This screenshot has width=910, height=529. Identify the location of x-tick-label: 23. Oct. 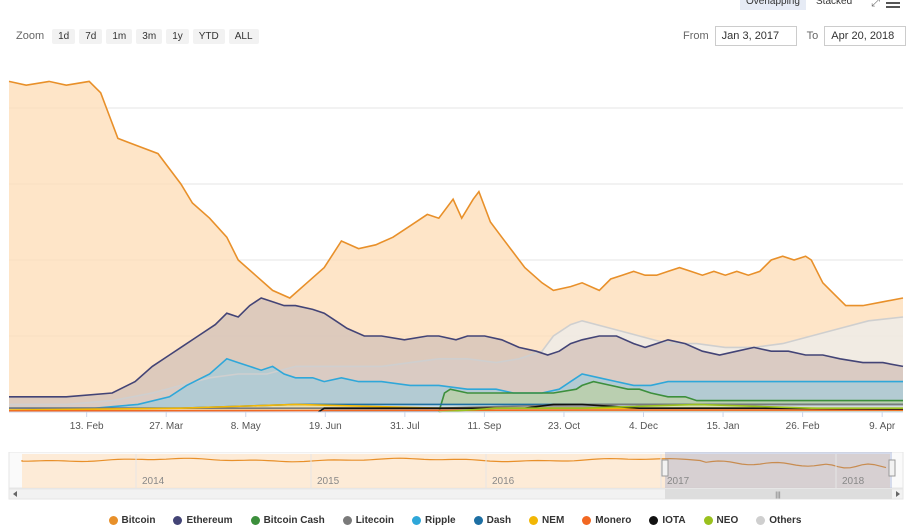
(564, 426).